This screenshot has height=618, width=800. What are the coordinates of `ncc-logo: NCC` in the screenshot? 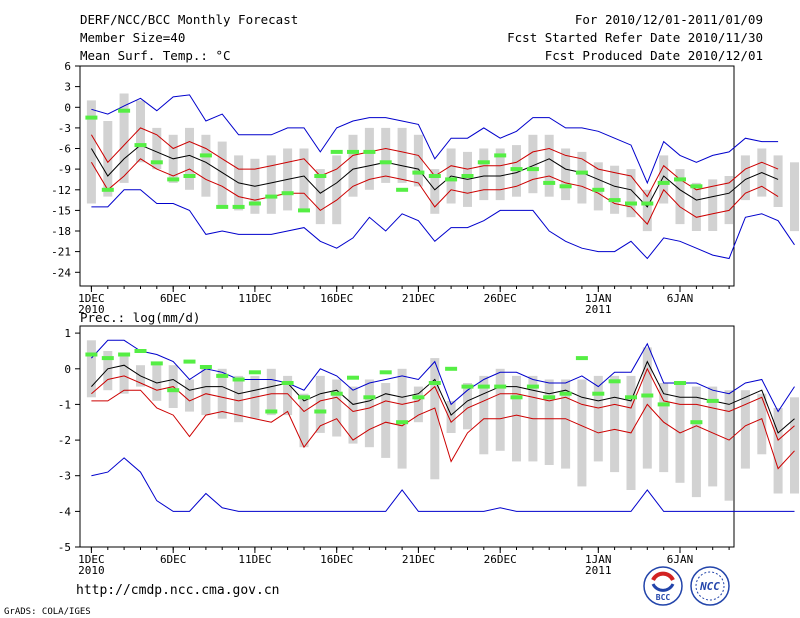 It's located at (710, 586).